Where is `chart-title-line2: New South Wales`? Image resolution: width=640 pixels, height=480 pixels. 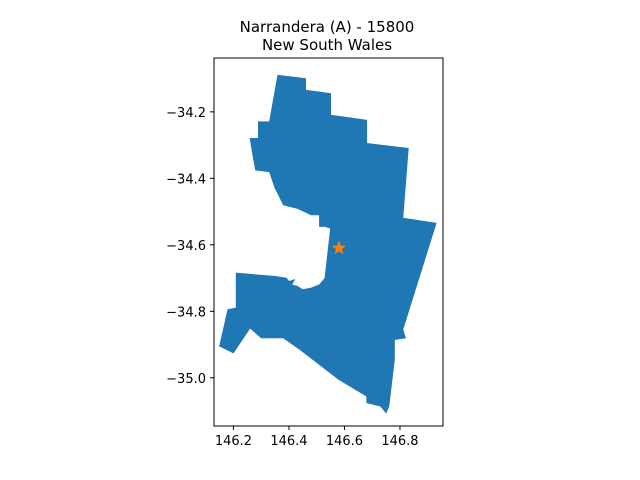
chart-title-line2: New South Wales is located at coordinates (327, 45).